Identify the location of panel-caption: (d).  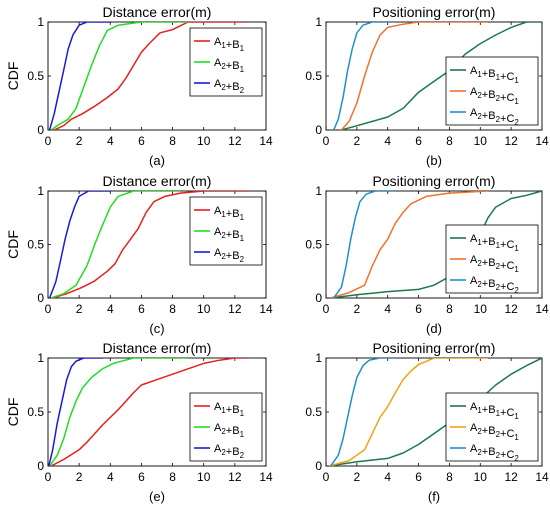
(434, 328).